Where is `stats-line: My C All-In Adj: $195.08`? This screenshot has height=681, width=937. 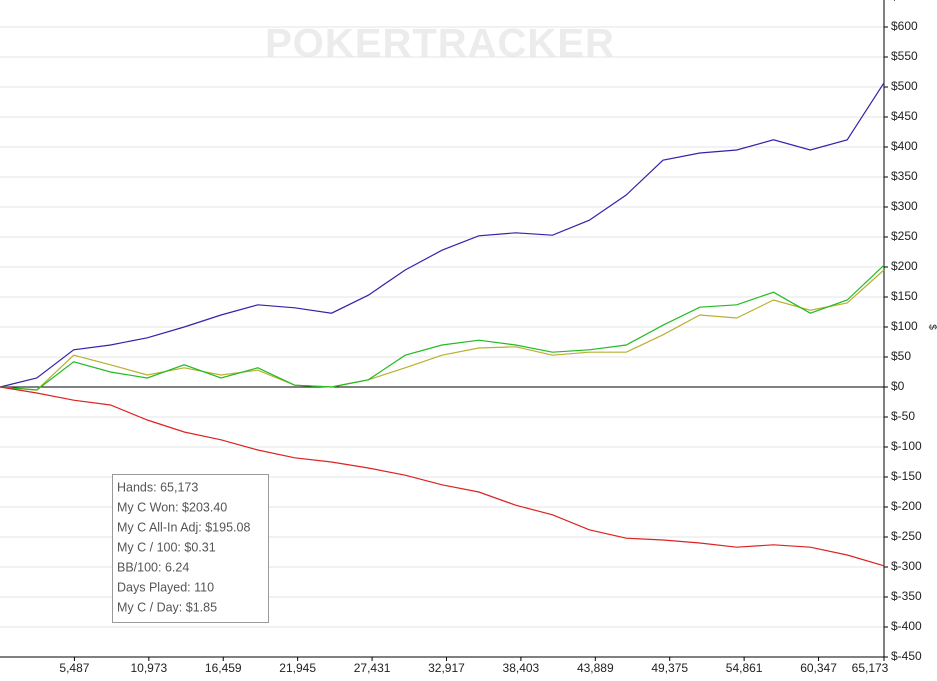 stats-line: My C All-In Adj: $195.08 is located at coordinates (183, 527).